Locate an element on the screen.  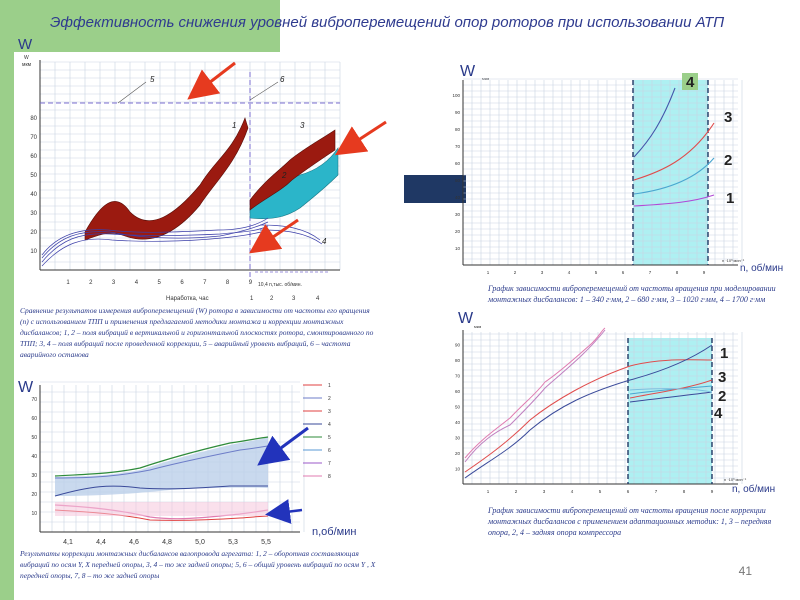
chart4-label-4: 4 is located at coordinates (718, 413).